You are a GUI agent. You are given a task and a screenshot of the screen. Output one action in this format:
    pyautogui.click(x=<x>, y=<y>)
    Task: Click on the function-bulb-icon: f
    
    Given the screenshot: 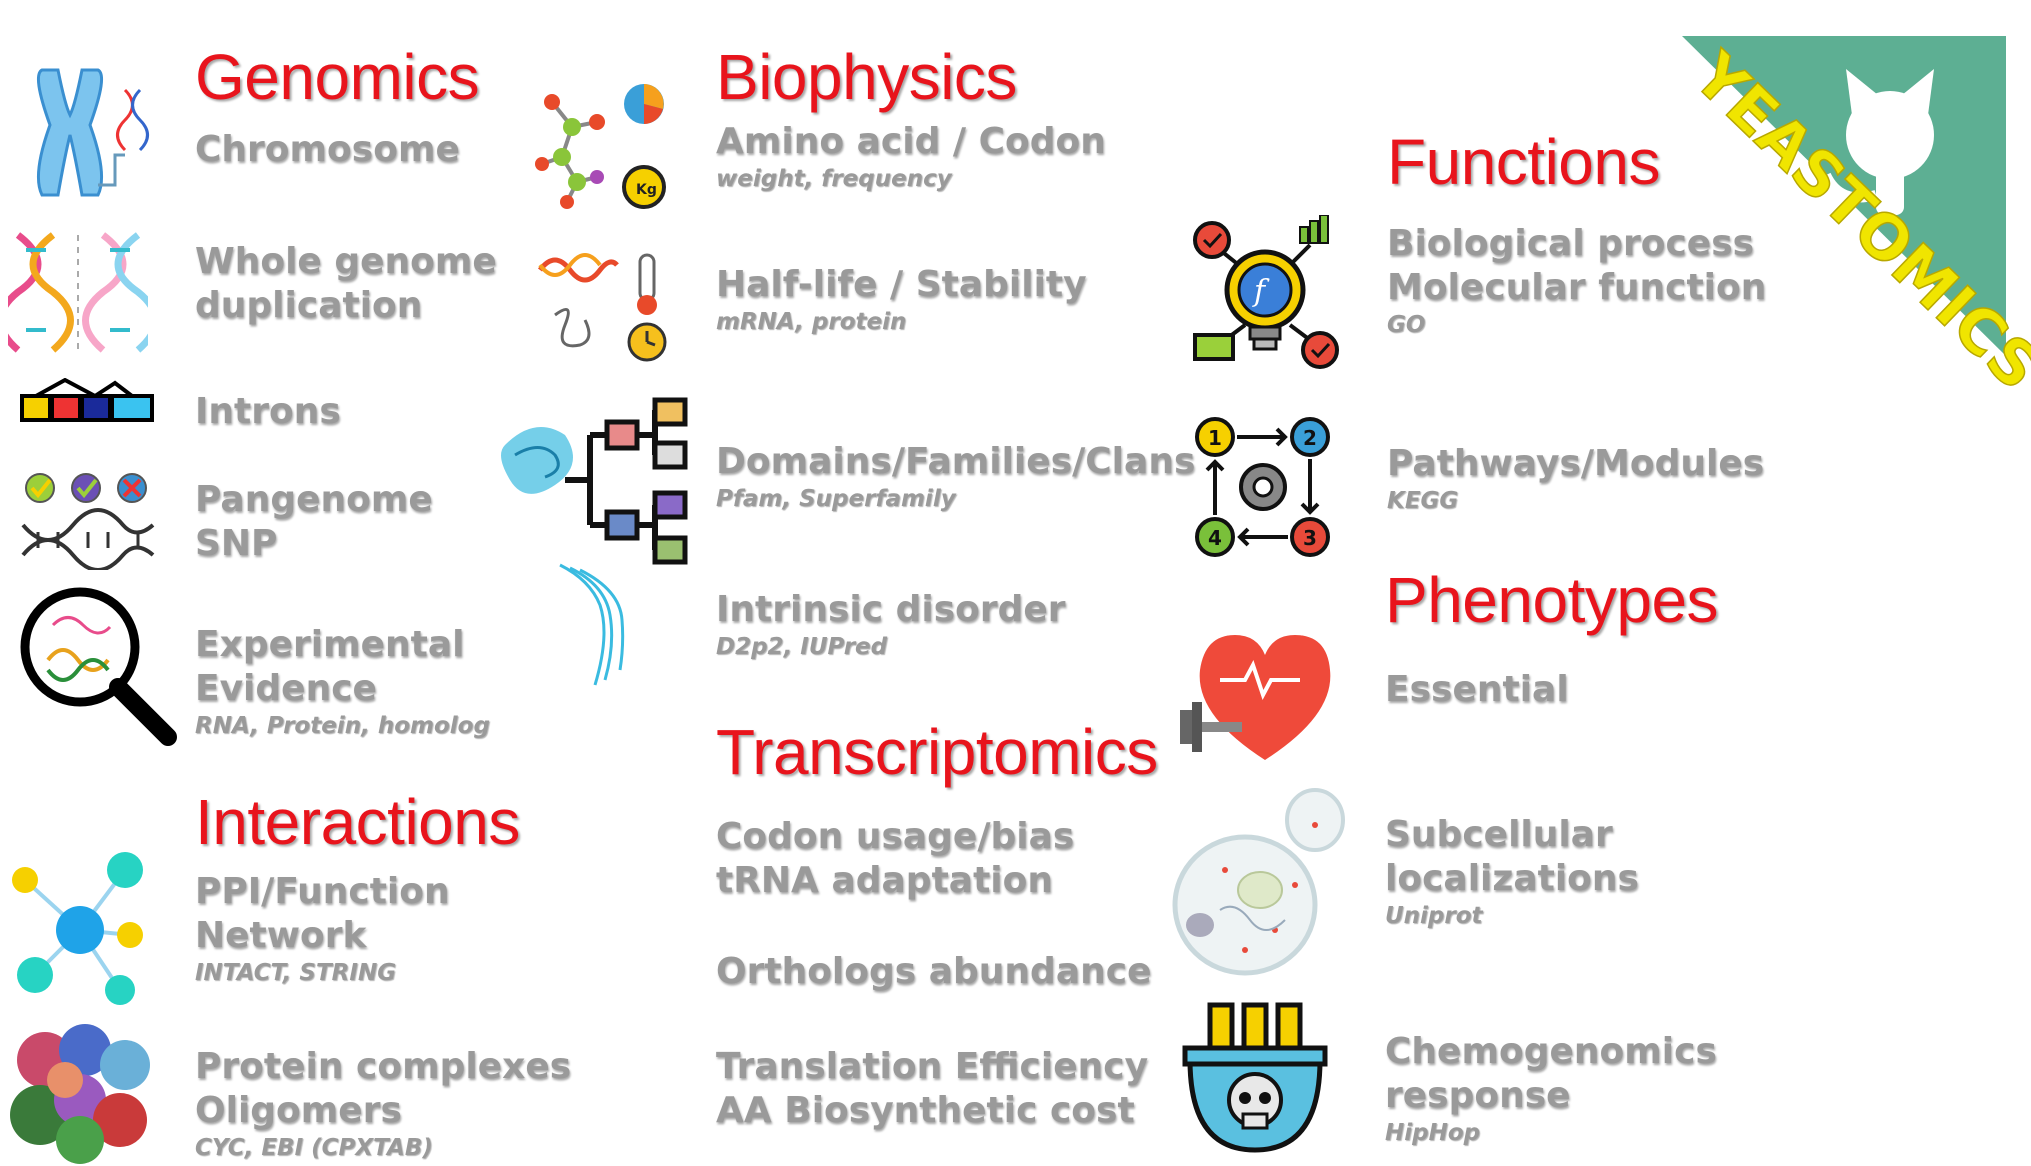 What is the action you would take?
    pyautogui.click(x=1266, y=292)
    